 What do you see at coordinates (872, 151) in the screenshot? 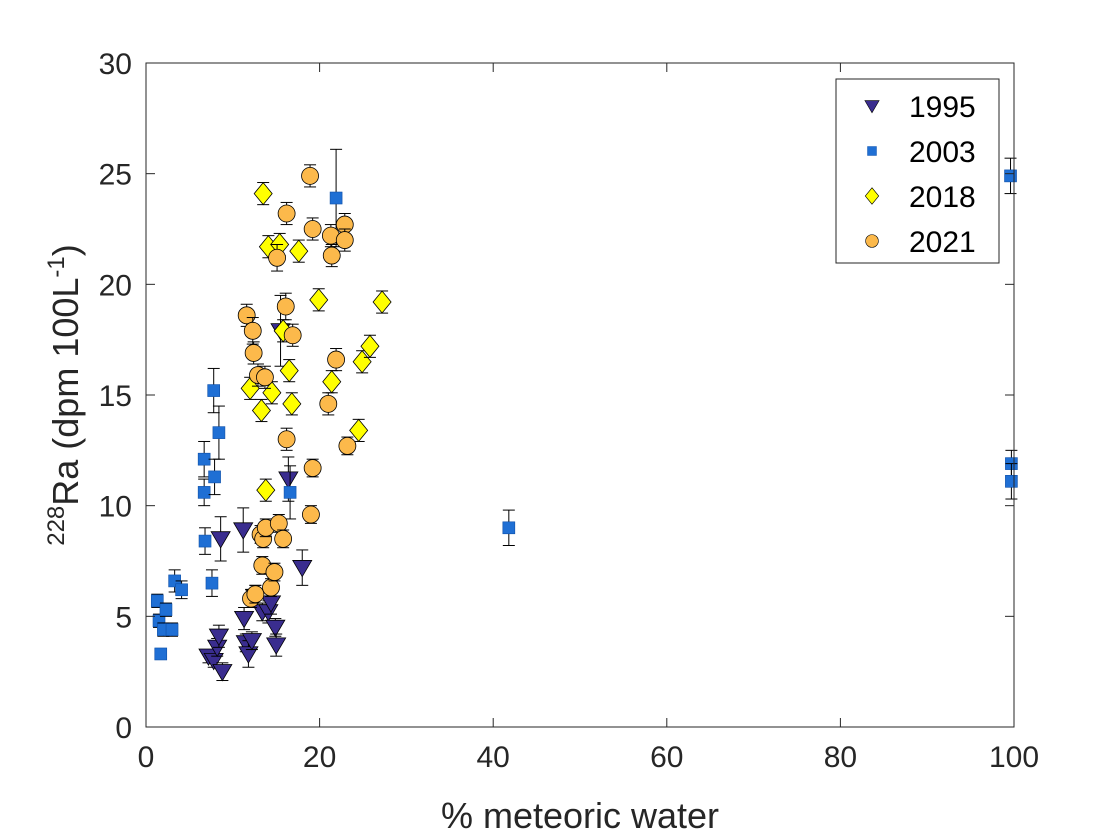
I see `legend-marker-2003` at bounding box center [872, 151].